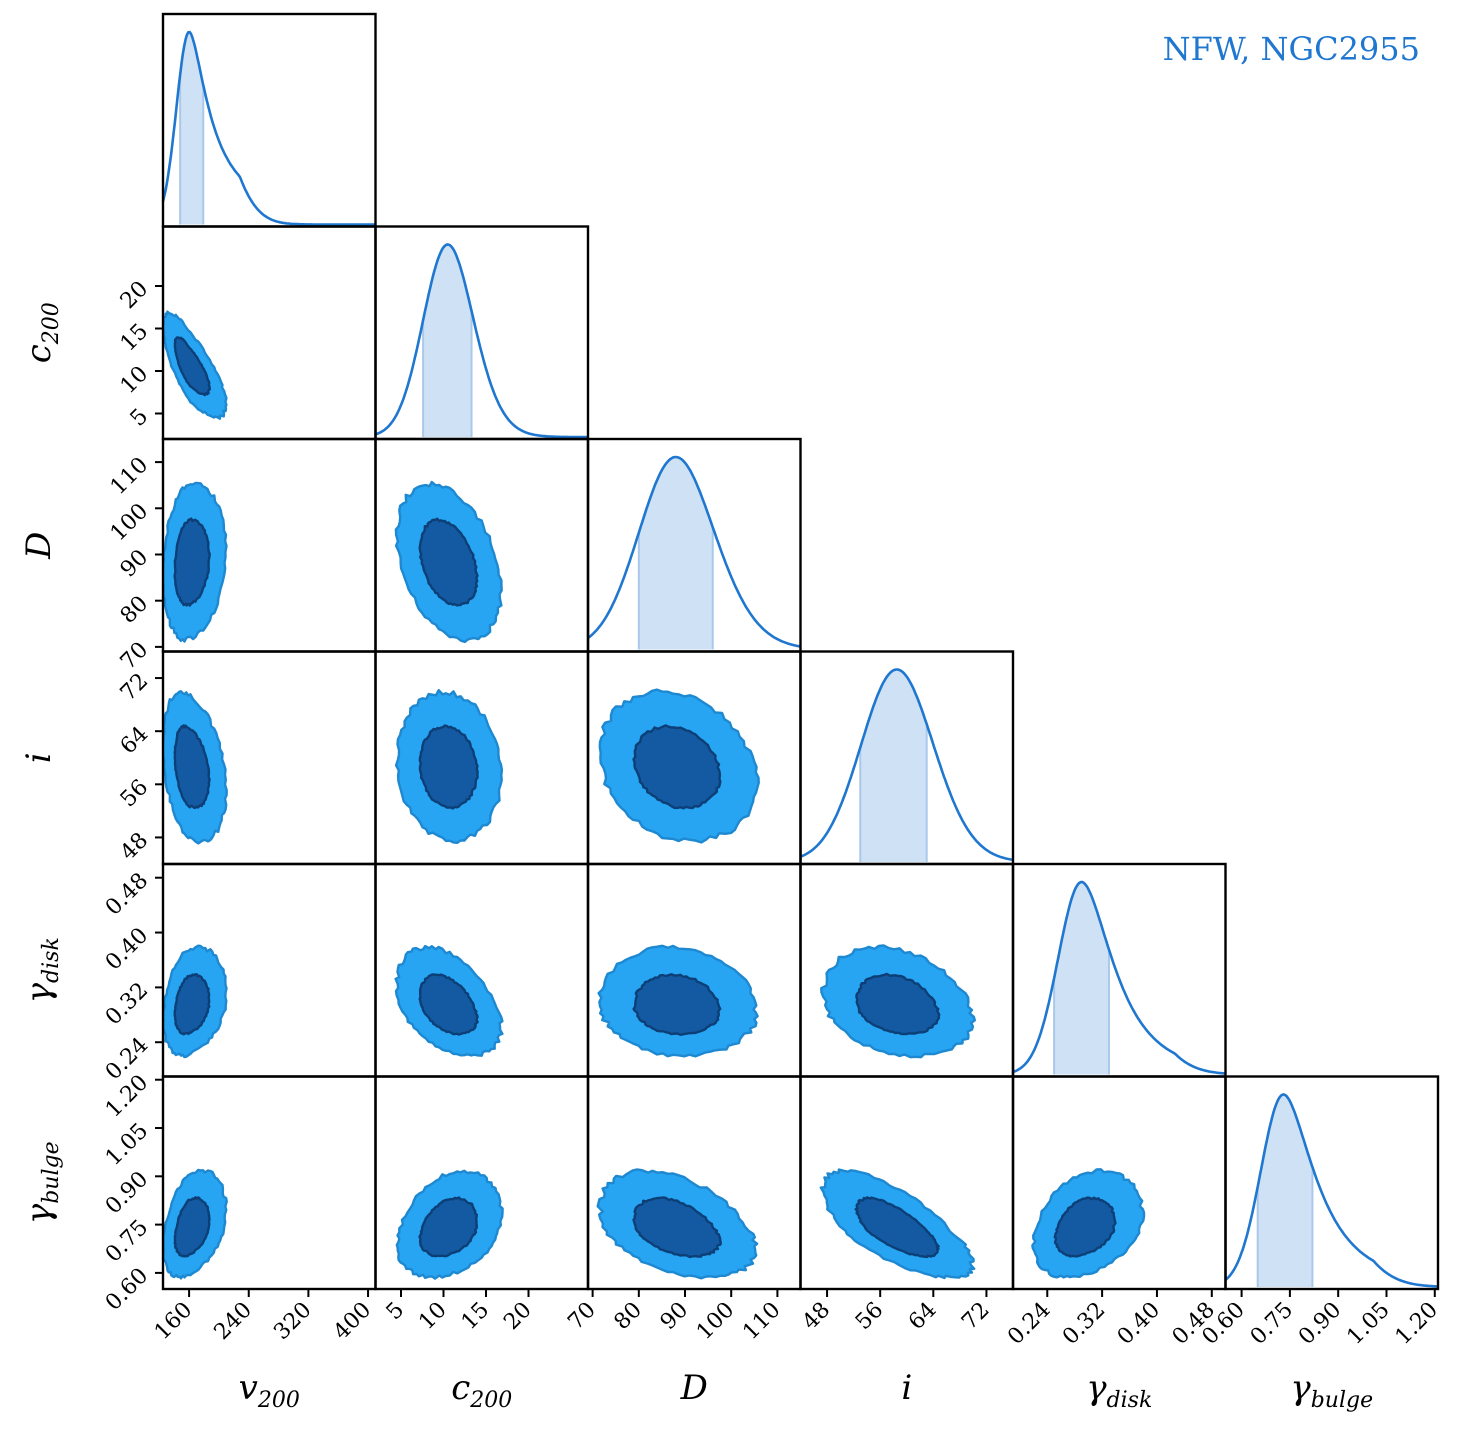 This screenshot has width=1478, height=1452. What do you see at coordinates (761, 1321) in the screenshot?
I see `x-tick-label-D: 110` at bounding box center [761, 1321].